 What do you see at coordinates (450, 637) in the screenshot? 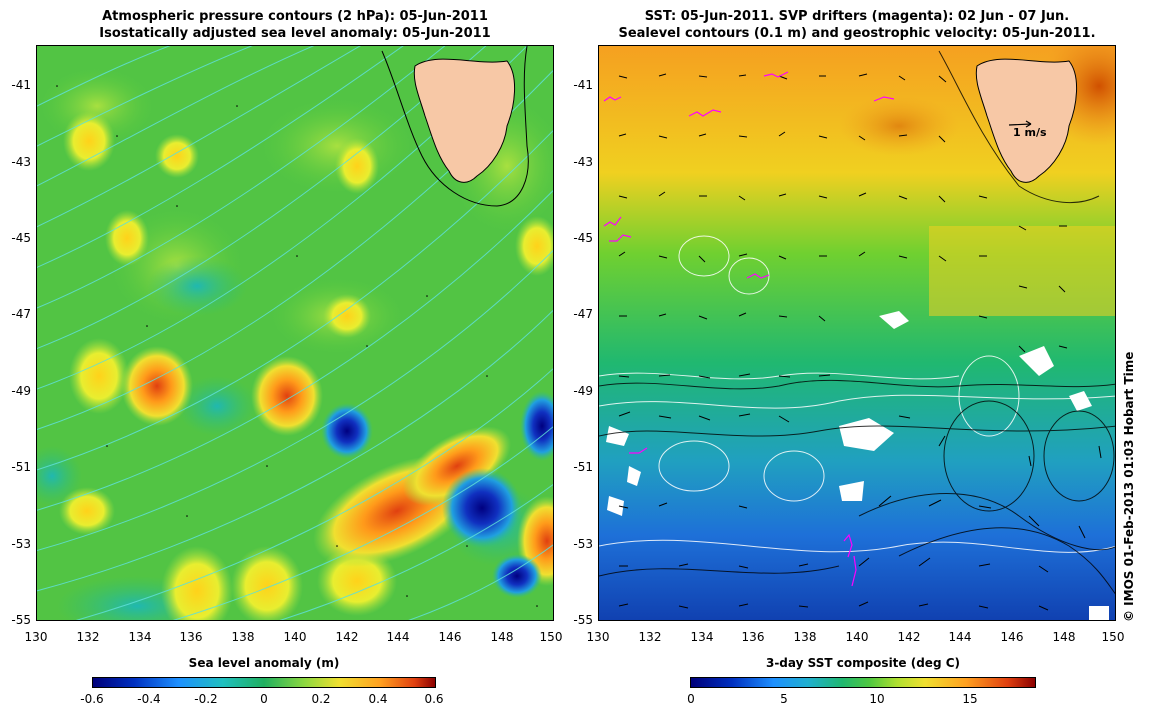
I see `left-x-tick: 146` at bounding box center [450, 637].